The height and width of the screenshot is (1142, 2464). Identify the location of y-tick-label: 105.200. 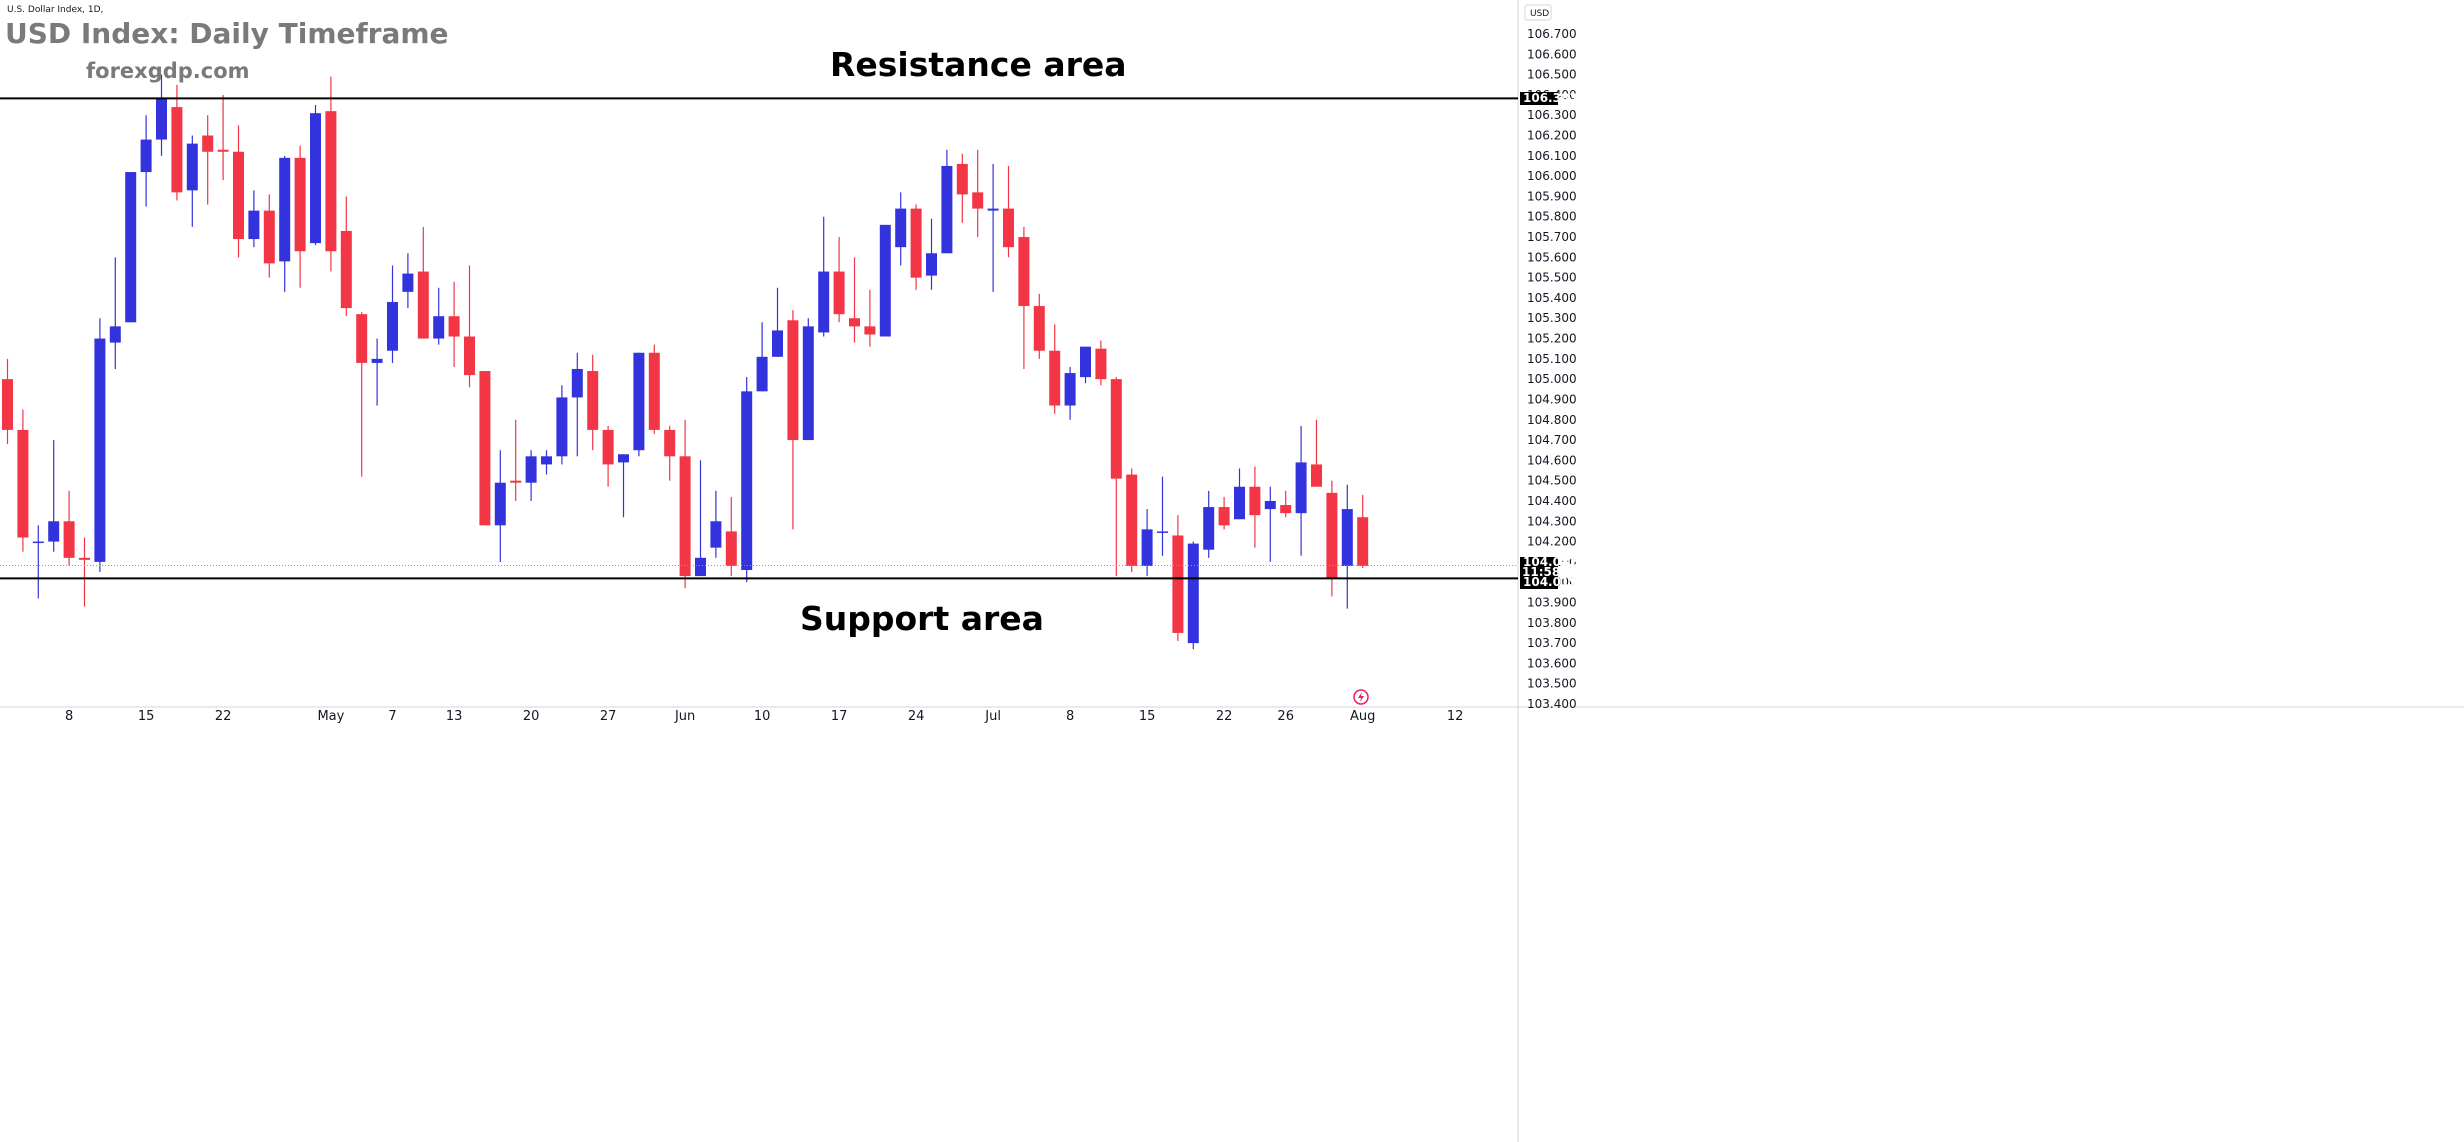
(1552, 339).